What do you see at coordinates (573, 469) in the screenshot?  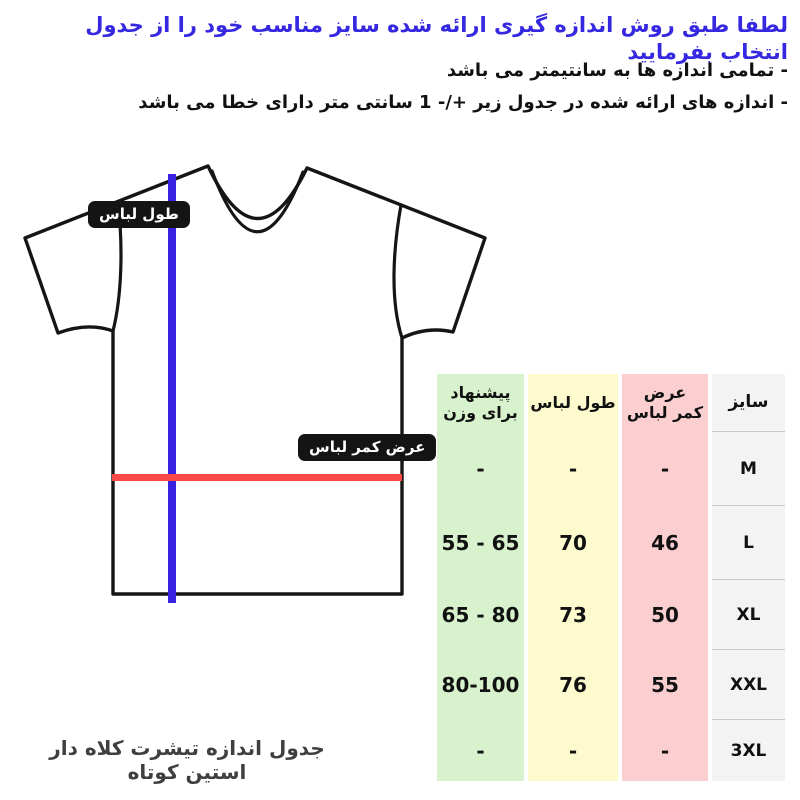 I see `cell-length-m: -` at bounding box center [573, 469].